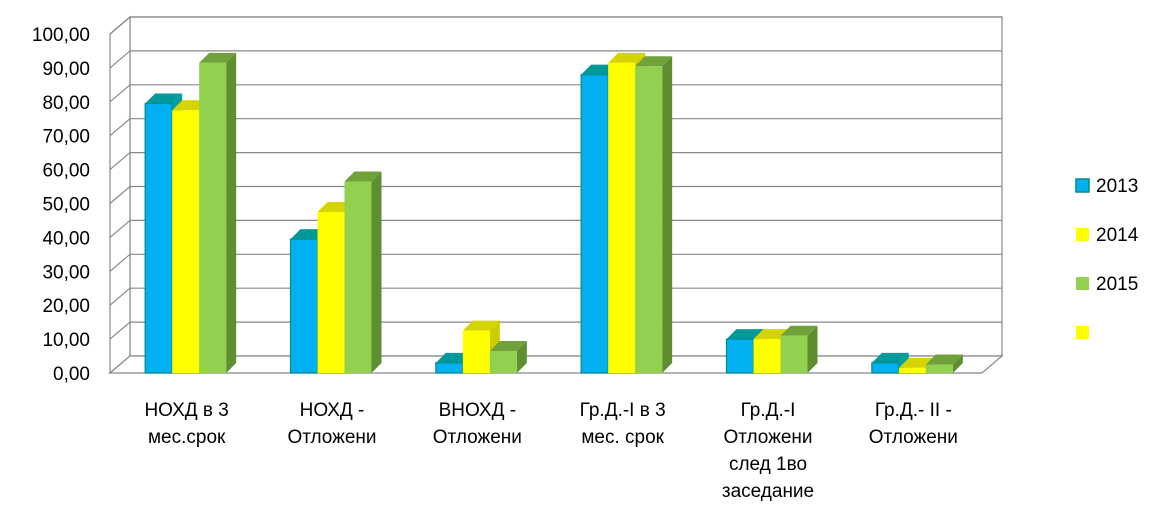 Image resolution: width=1152 pixels, height=516 pixels. Describe the element at coordinates (768, 451) in the screenshot. I see `x-category-label: Гр.Д.-I Отложени след 1во заседание` at that location.